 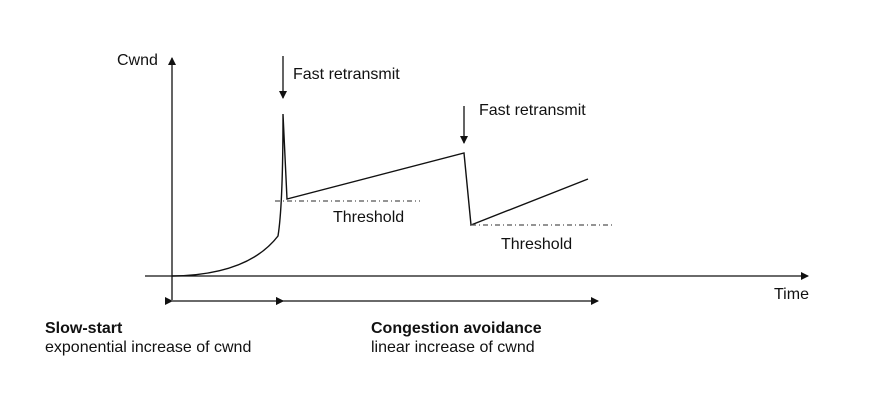 I want to click on congestion-avoidance-description: linear increase of cwnd, so click(x=453, y=347).